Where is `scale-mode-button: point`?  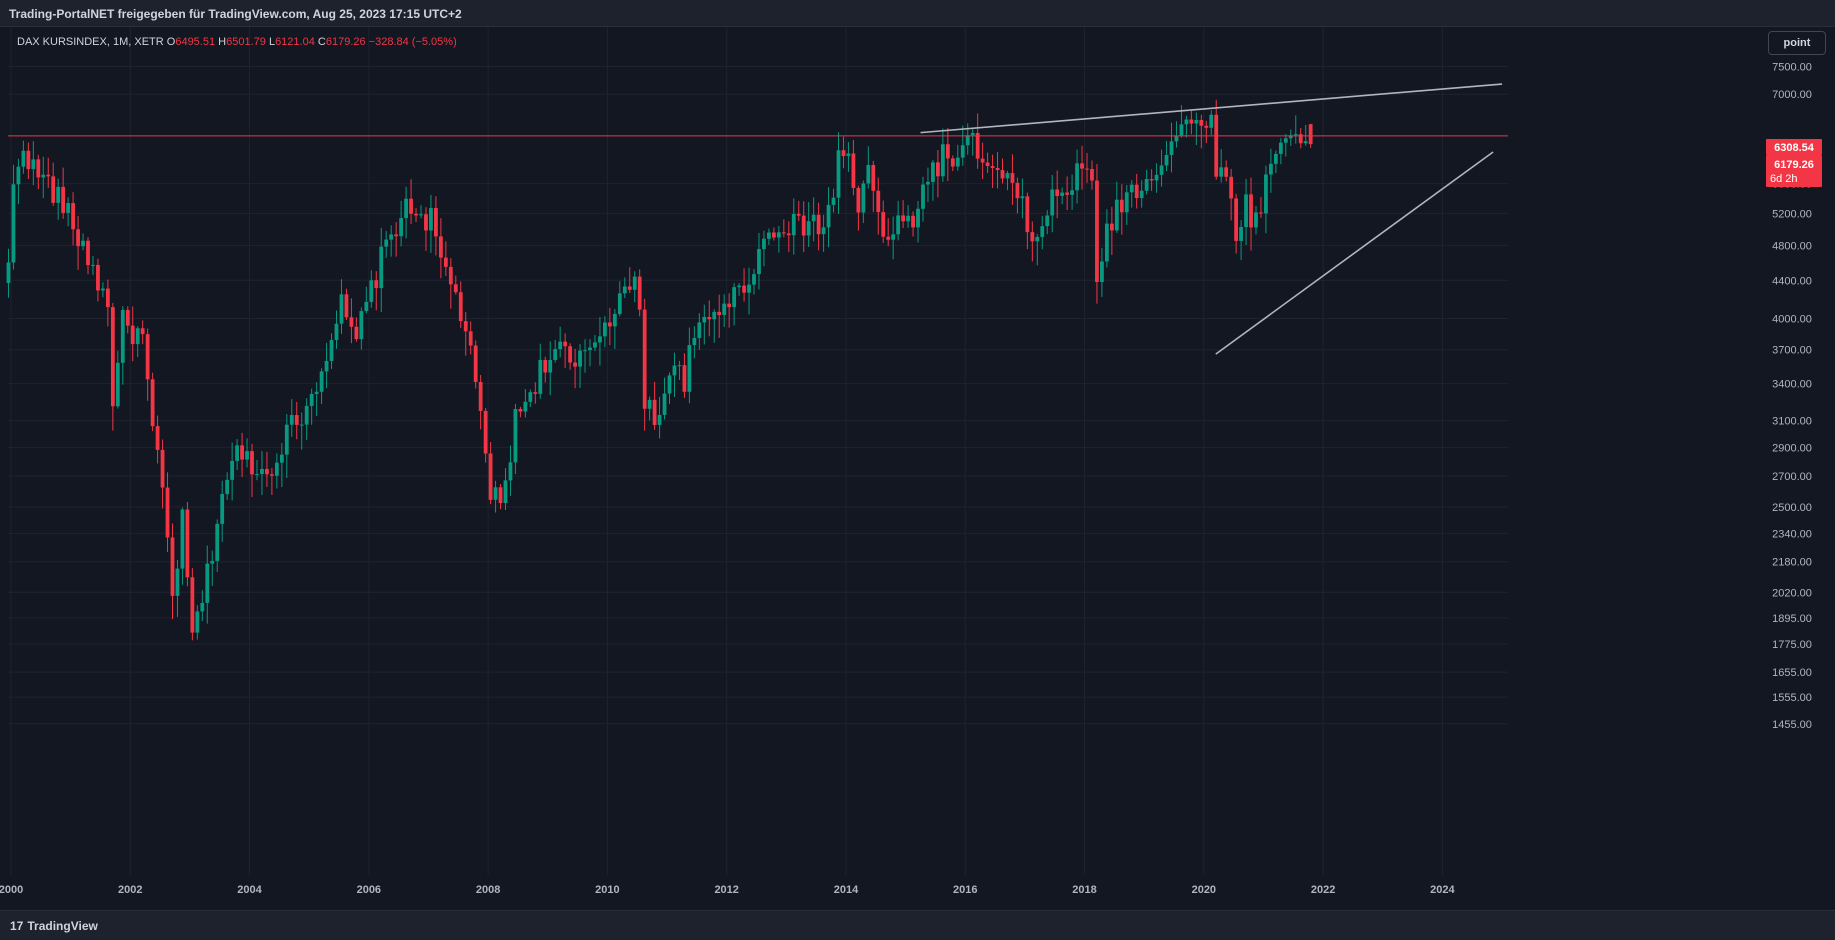
scale-mode-button: point is located at coordinates (1797, 43).